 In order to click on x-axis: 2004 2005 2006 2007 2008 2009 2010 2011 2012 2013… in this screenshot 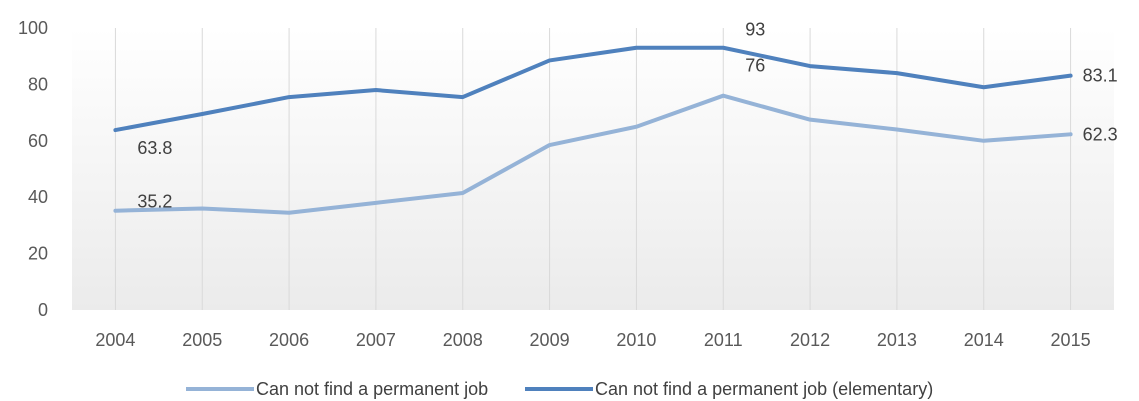, I will do `click(592, 340)`.